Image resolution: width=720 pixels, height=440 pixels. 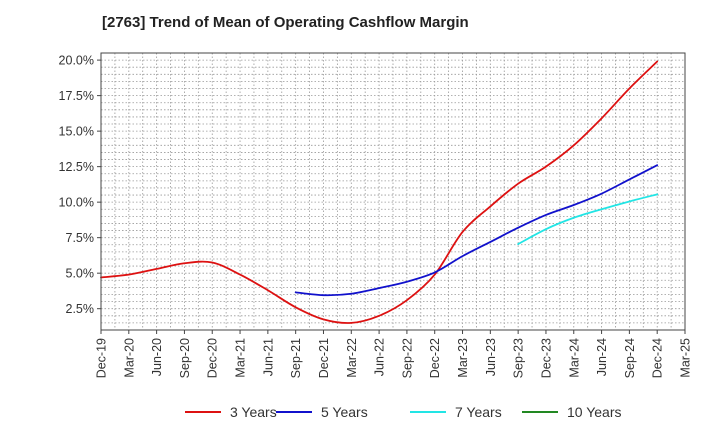 What do you see at coordinates (76, 167) in the screenshot?
I see `y-tick-label: 12.5%` at bounding box center [76, 167].